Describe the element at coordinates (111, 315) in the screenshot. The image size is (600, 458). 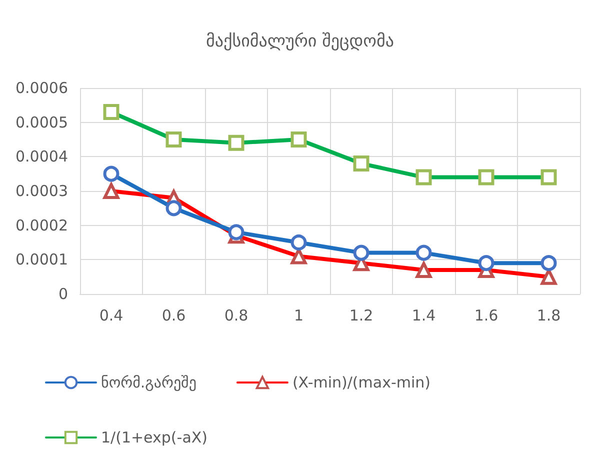
I see `x-tick-label: 0.4` at that location.